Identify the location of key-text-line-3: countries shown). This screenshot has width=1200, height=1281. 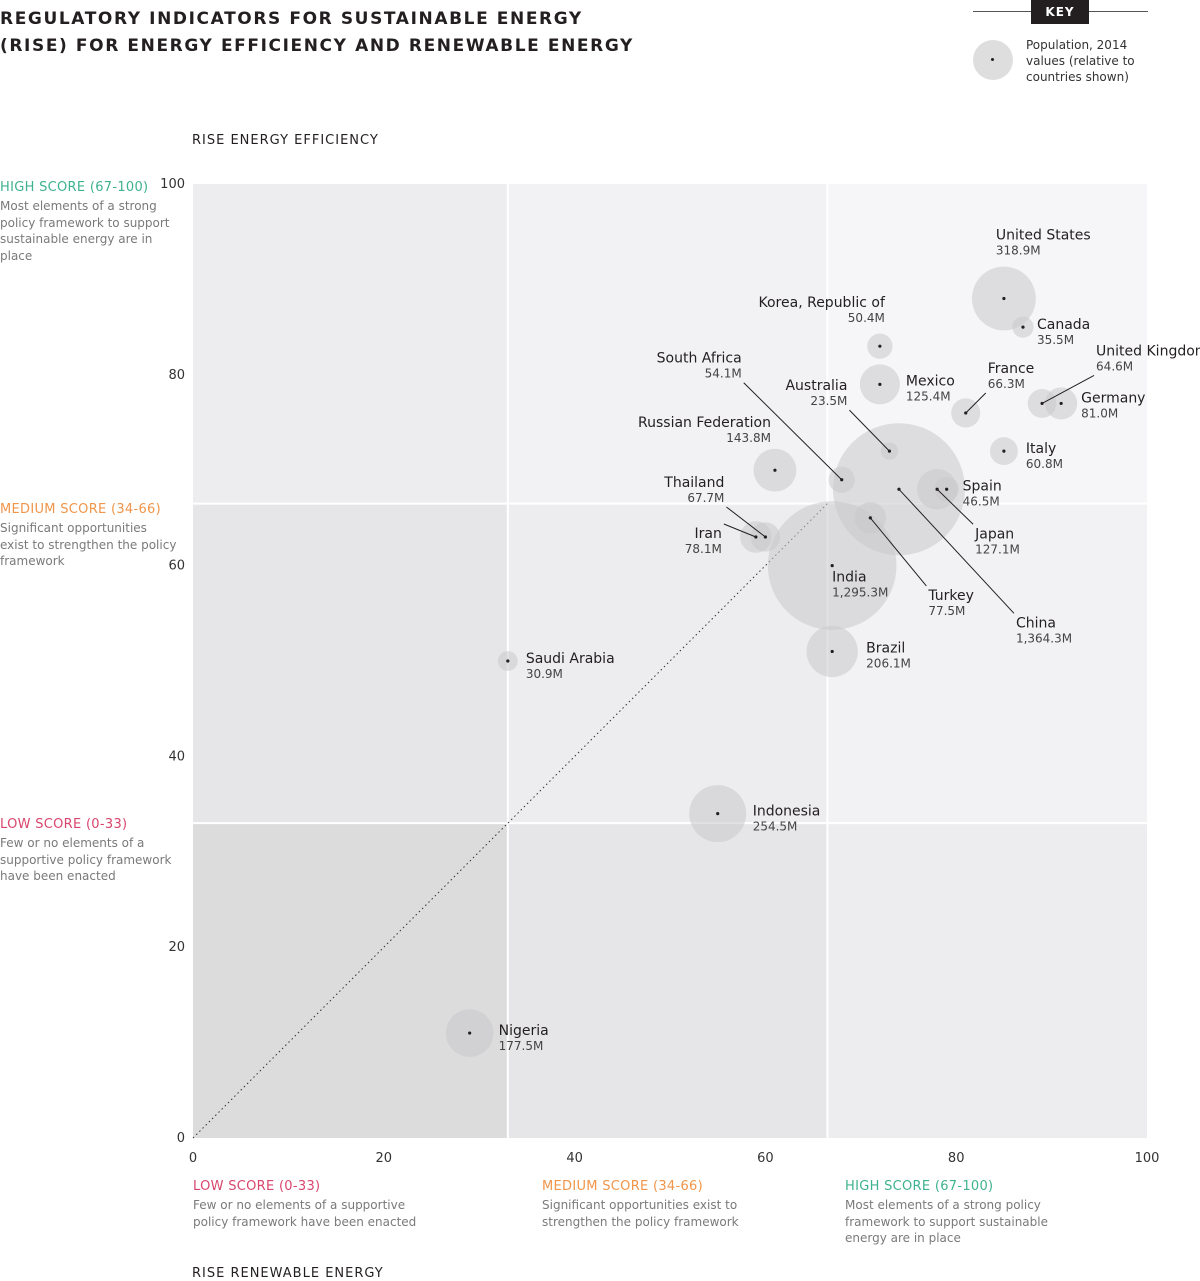
(1077, 77).